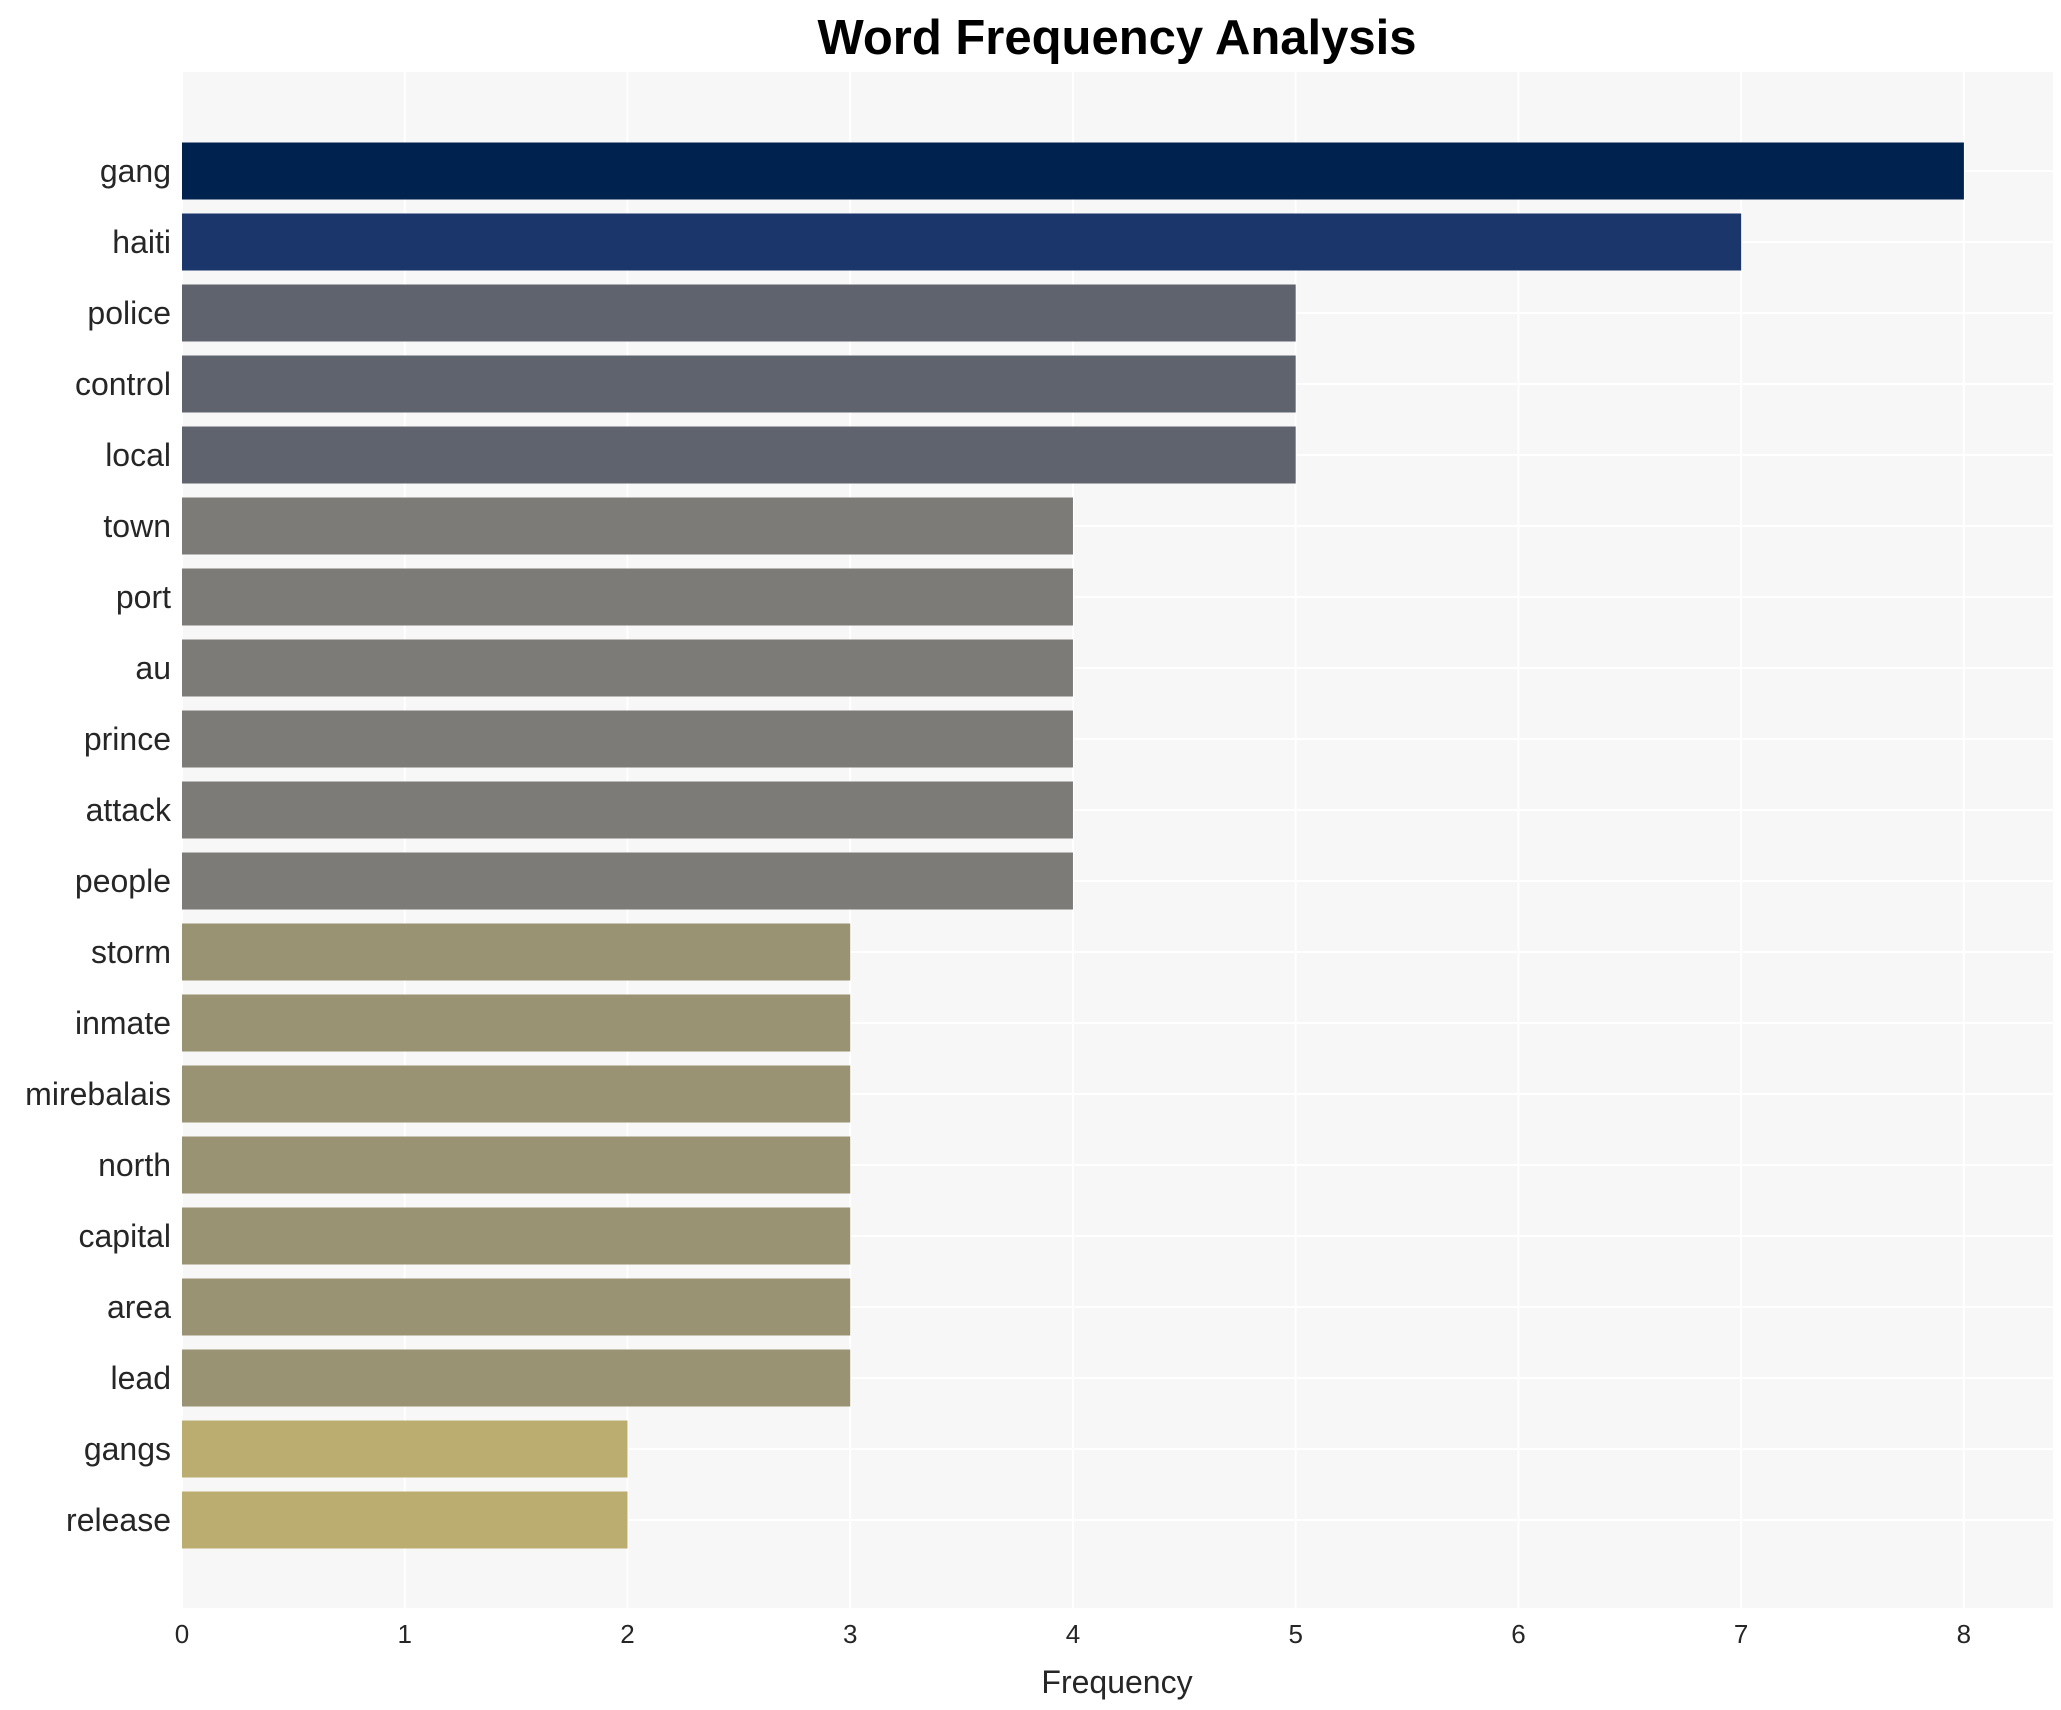 The height and width of the screenshot is (1710, 2061). What do you see at coordinates (516, 1094) in the screenshot?
I see `bar-mirebalais` at bounding box center [516, 1094].